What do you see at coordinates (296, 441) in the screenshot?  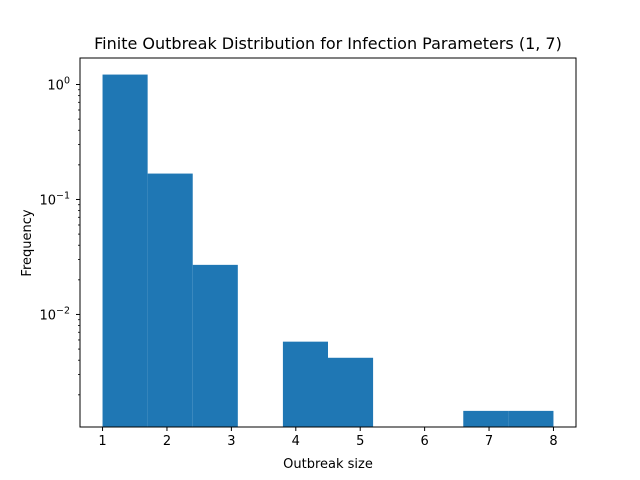 I see `x-tick-label-4: 4` at bounding box center [296, 441].